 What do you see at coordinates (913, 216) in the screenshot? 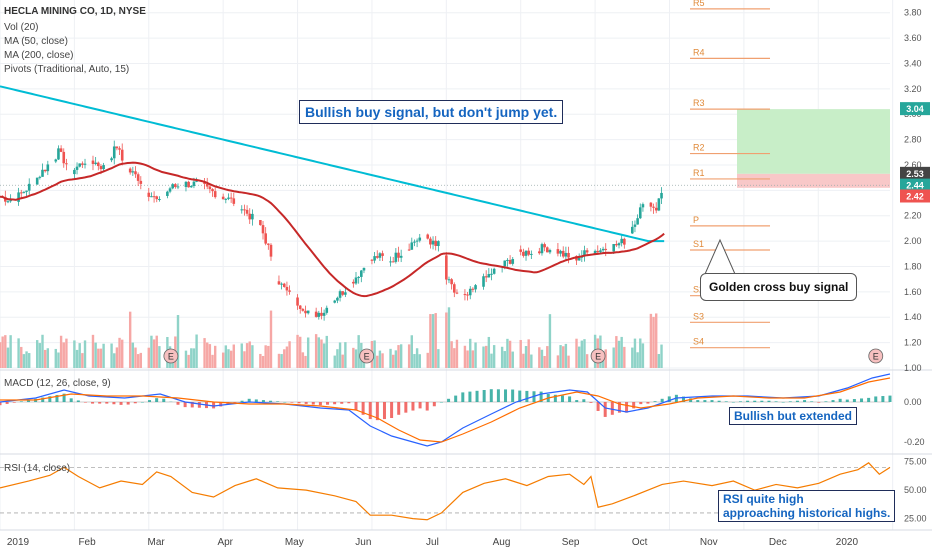
I see `y-tick-label: 2.20` at bounding box center [913, 216].